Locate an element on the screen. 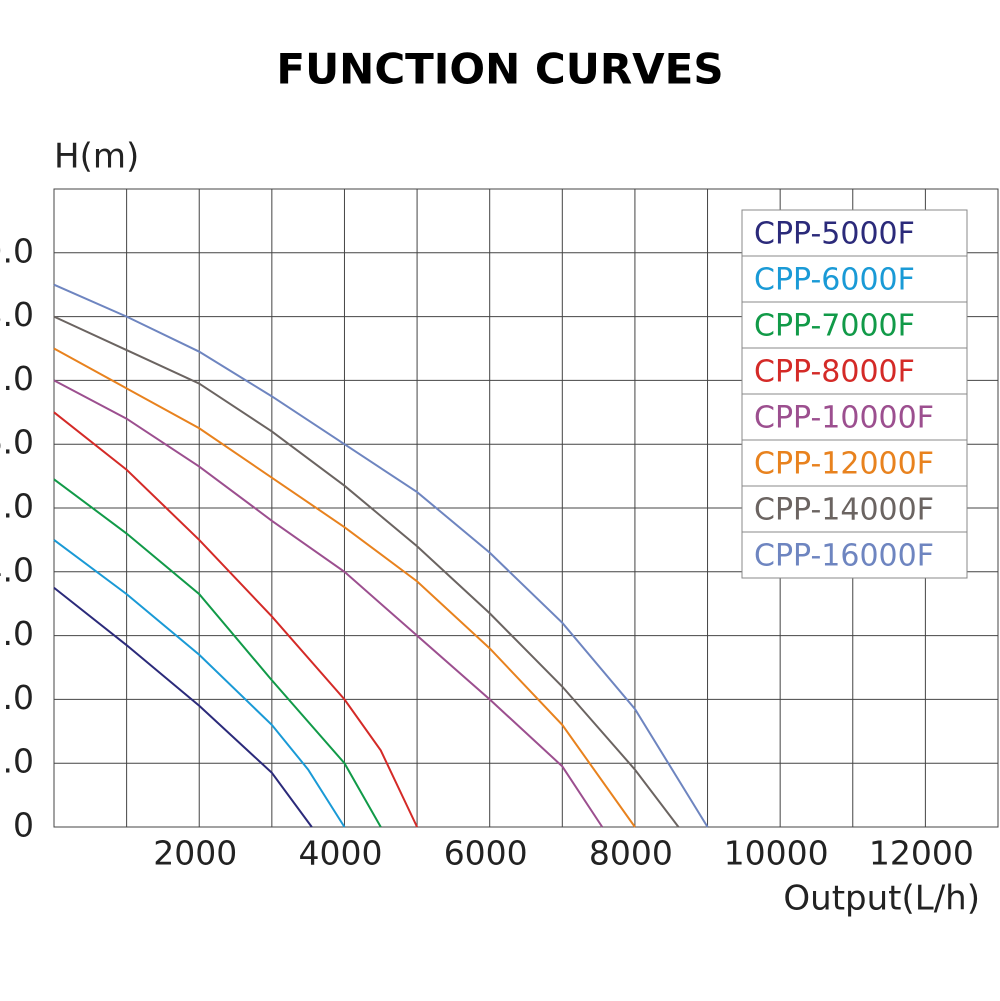  legend-label: CPP-7000F is located at coordinates (834, 326).